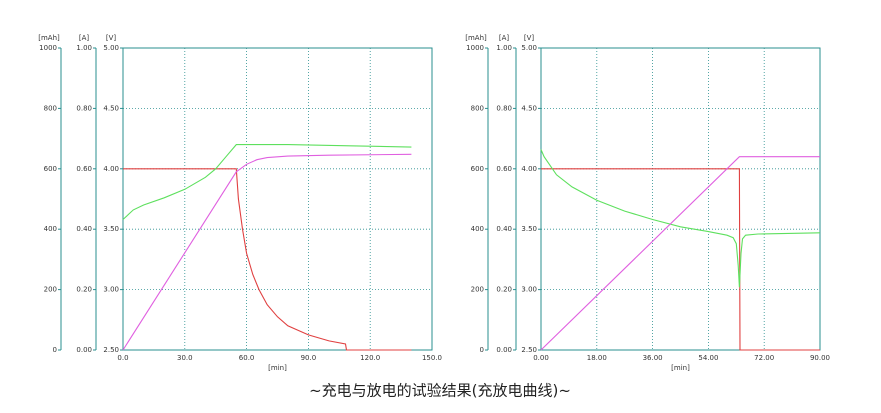 The width and height of the screenshot is (881, 413). Describe the element at coordinates (597, 358) in the screenshot. I see `x-tick-label: 18.00` at that location.